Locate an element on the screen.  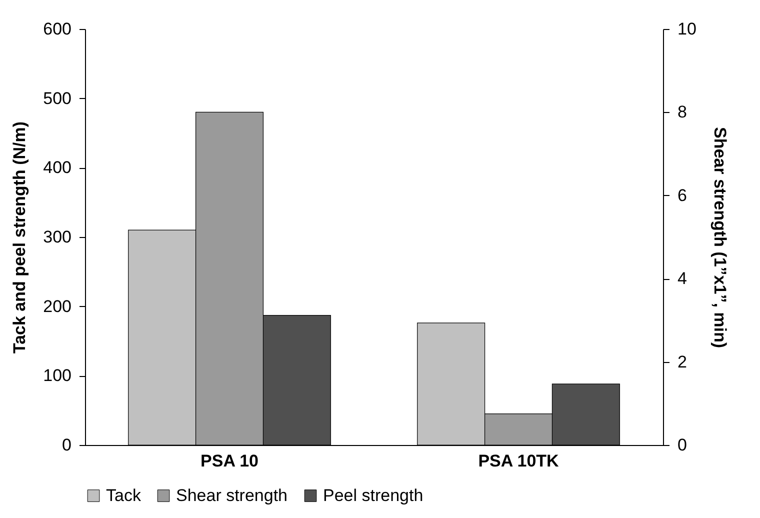
y-tick-label: 100 is located at coordinates (57, 376).